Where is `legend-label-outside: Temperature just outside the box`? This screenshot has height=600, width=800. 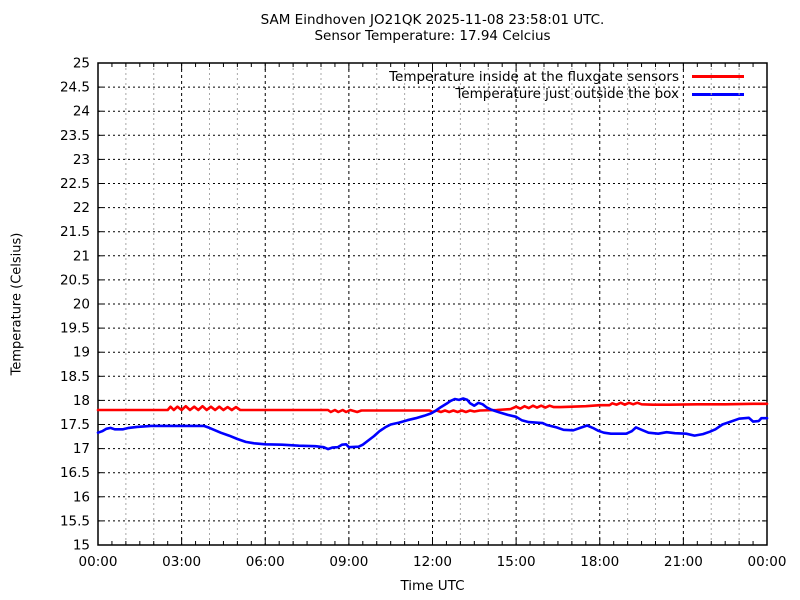 legend-label-outside: Temperature just outside the box is located at coordinates (567, 94).